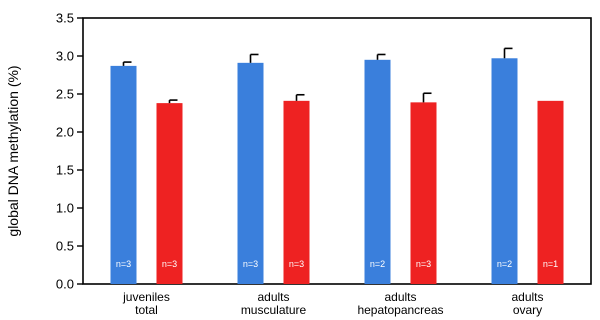  I want to click on x-category-label: total, so click(146, 310).